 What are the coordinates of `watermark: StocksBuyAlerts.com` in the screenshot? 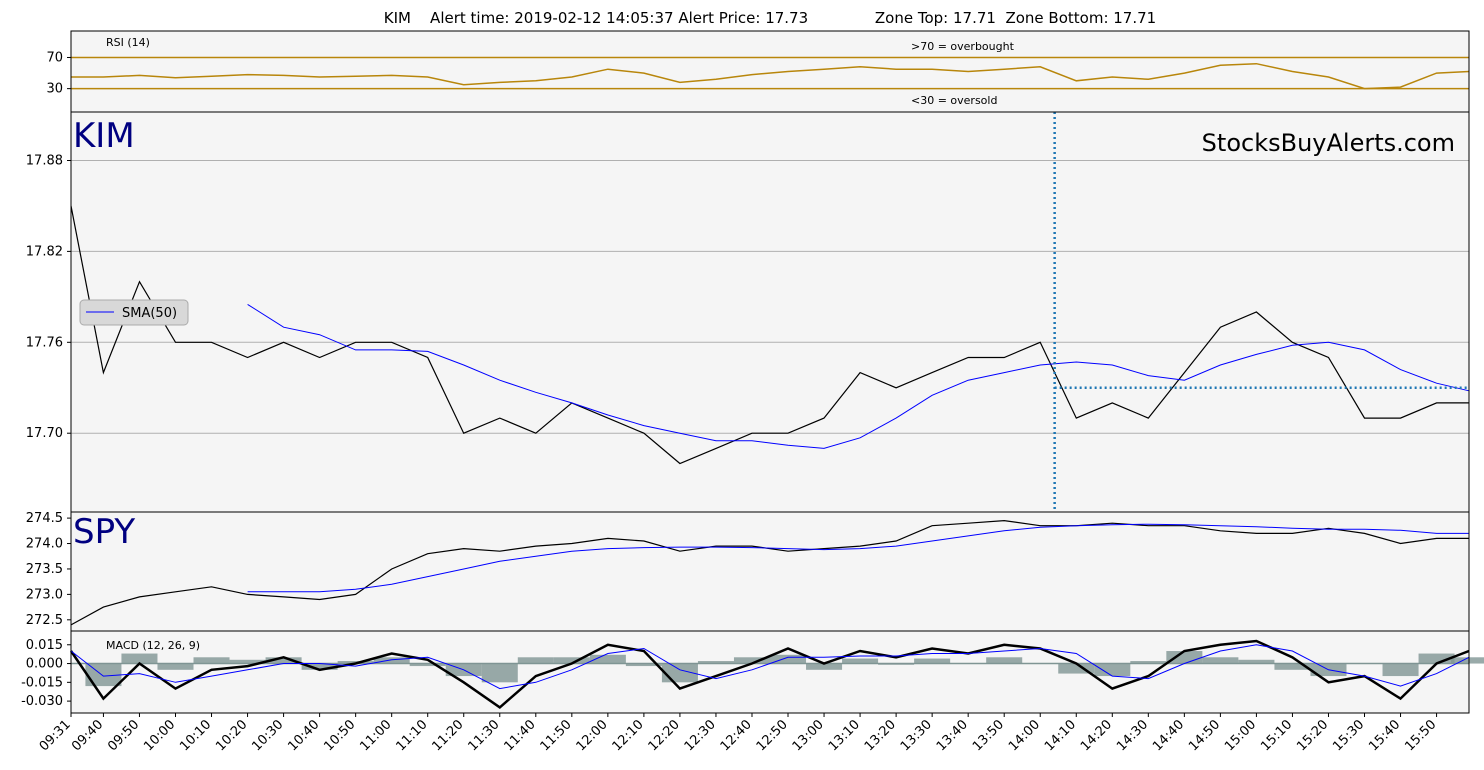 It's located at (1328, 143).